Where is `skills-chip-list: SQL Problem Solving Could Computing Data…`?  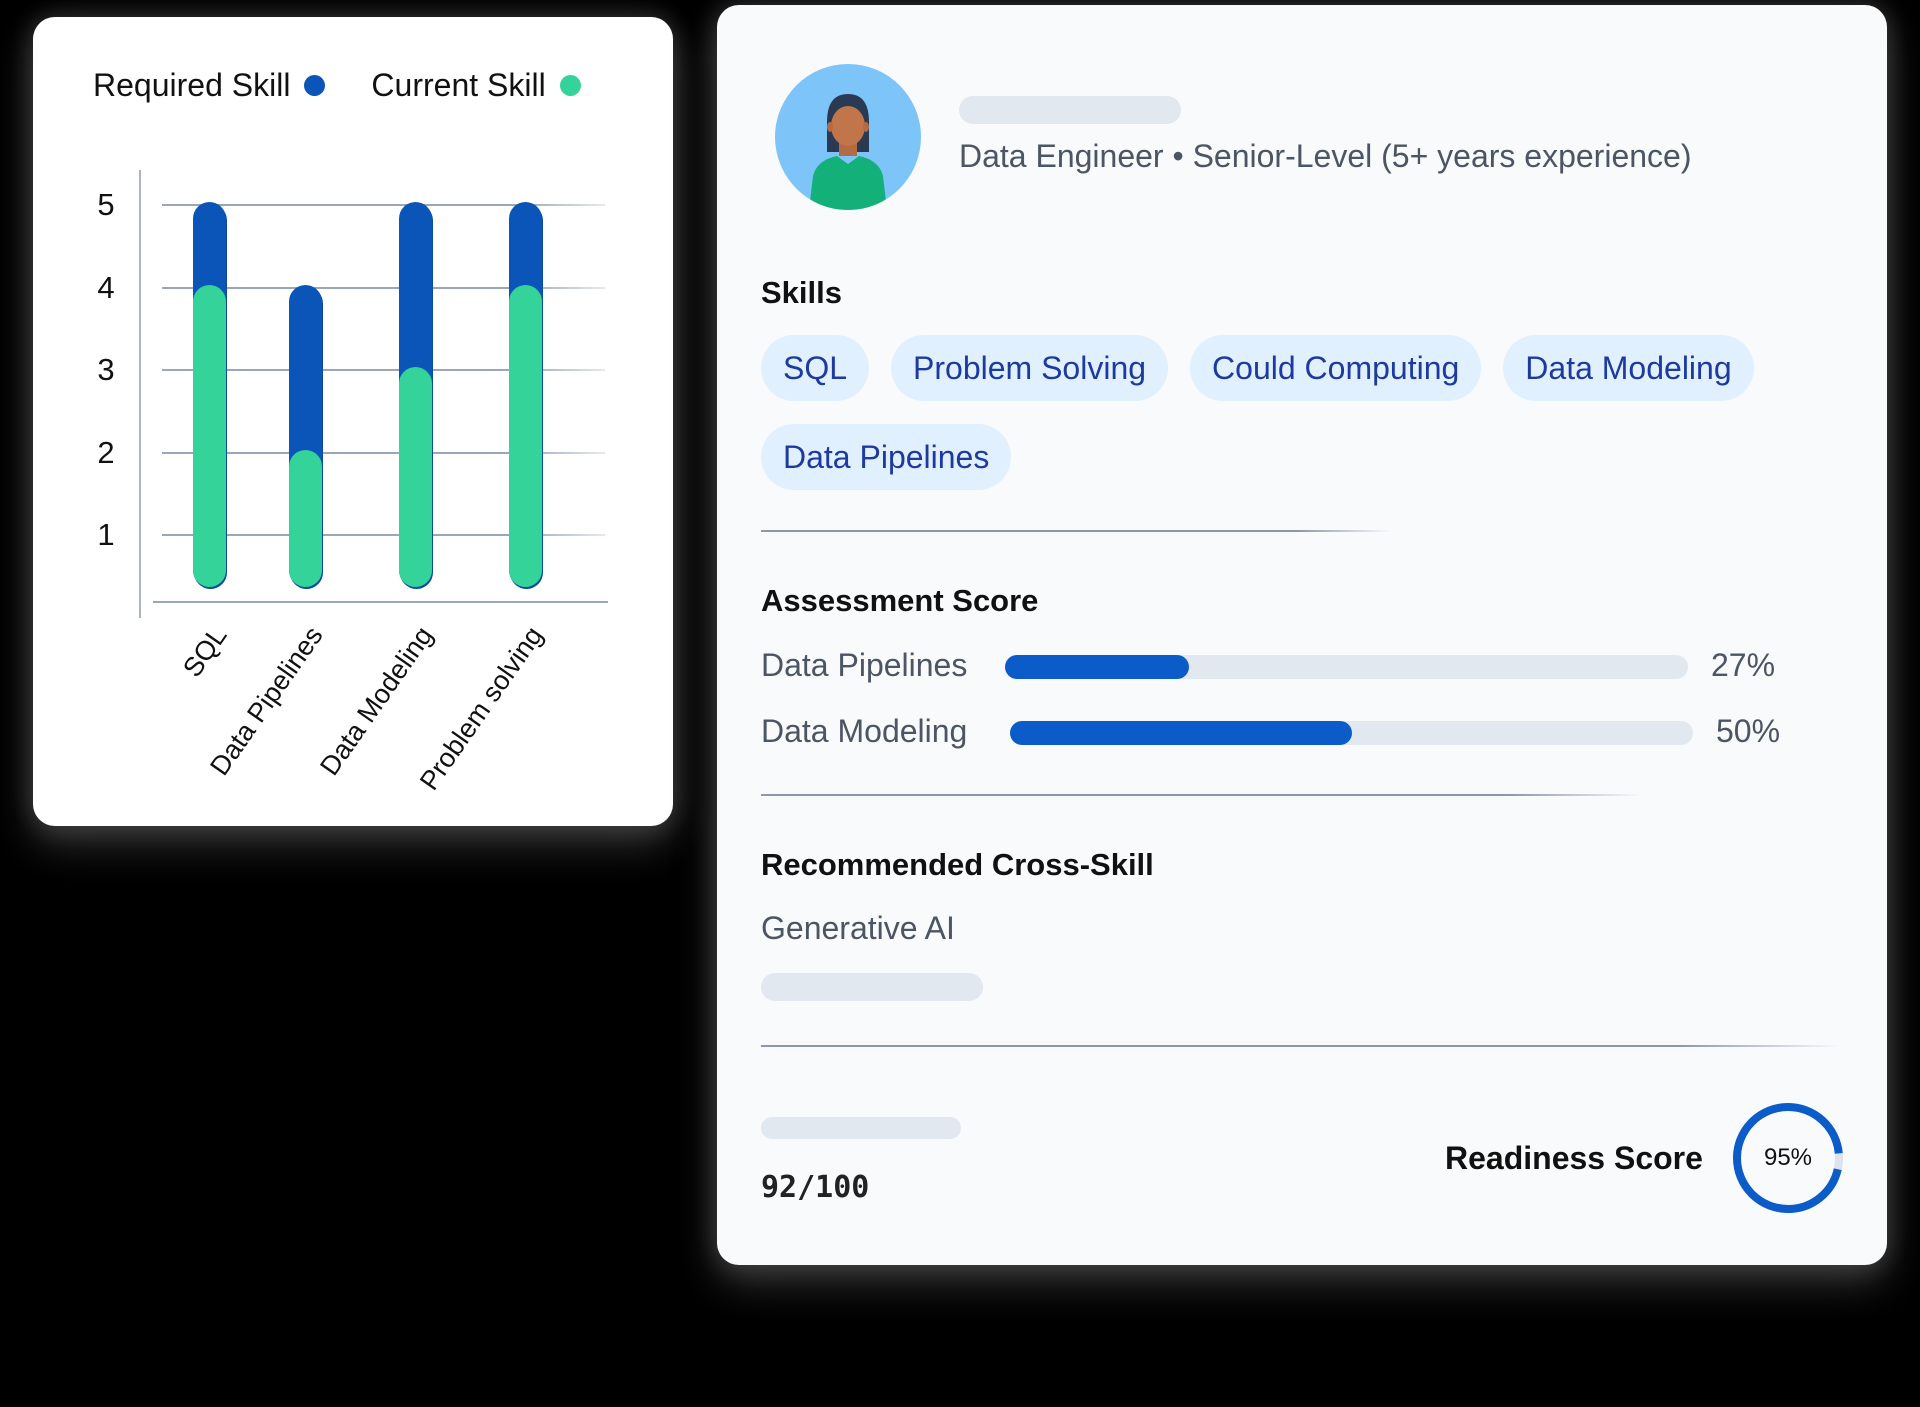
skills-chip-list: SQL Problem Solving Could Computing Data… is located at coordinates (1306, 412).